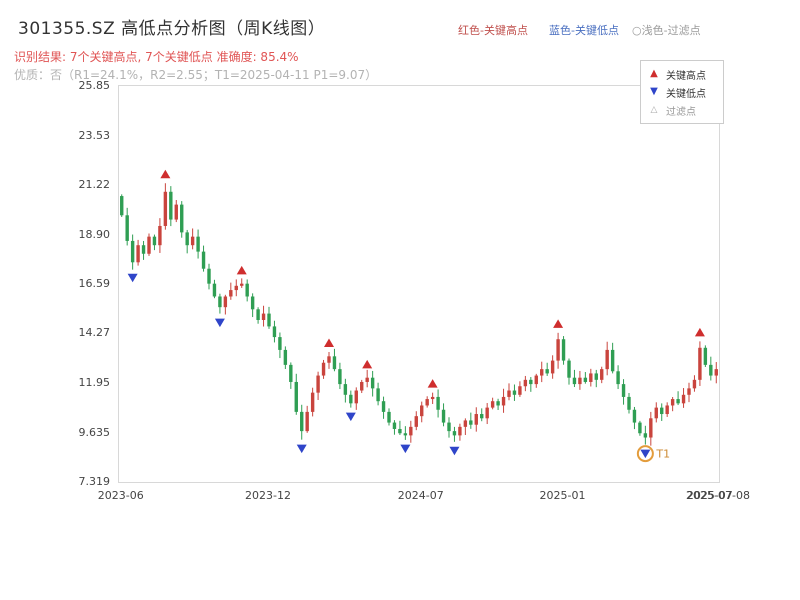 The width and height of the screenshot is (800, 600). Describe the element at coordinates (120, 495) in the screenshot. I see `x-axis-tick-label: 2023-06` at that location.